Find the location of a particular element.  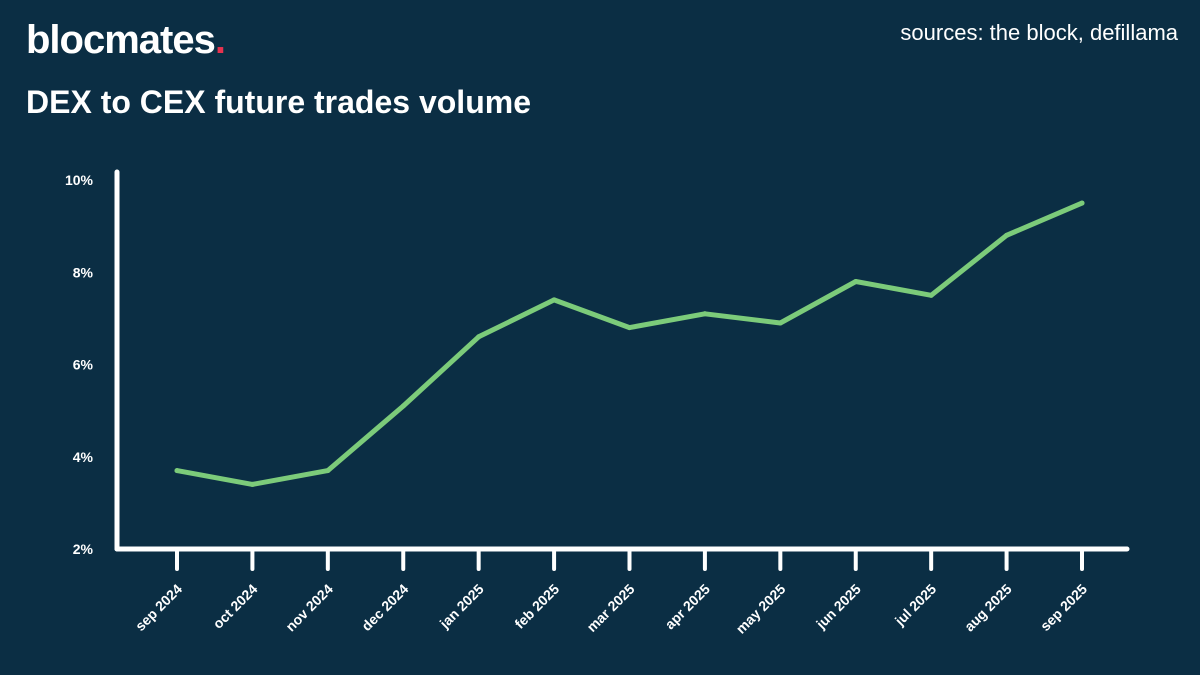

x-tick-label: jul 2025 is located at coordinates (915, 605).